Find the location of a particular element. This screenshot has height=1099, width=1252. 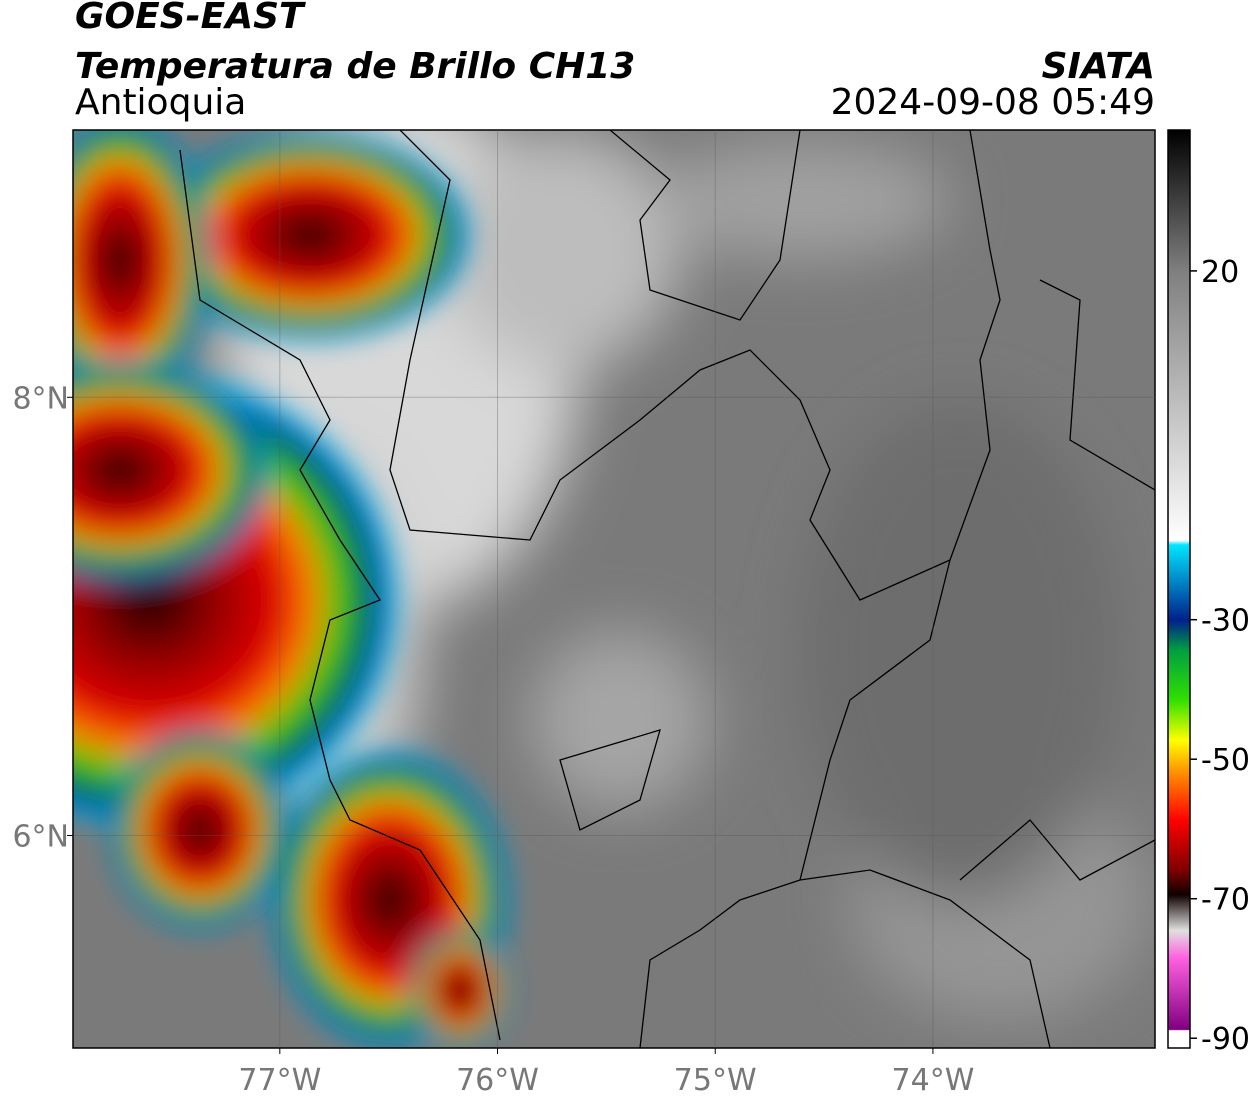

x-tick-label: 77°W is located at coordinates (279, 1080).